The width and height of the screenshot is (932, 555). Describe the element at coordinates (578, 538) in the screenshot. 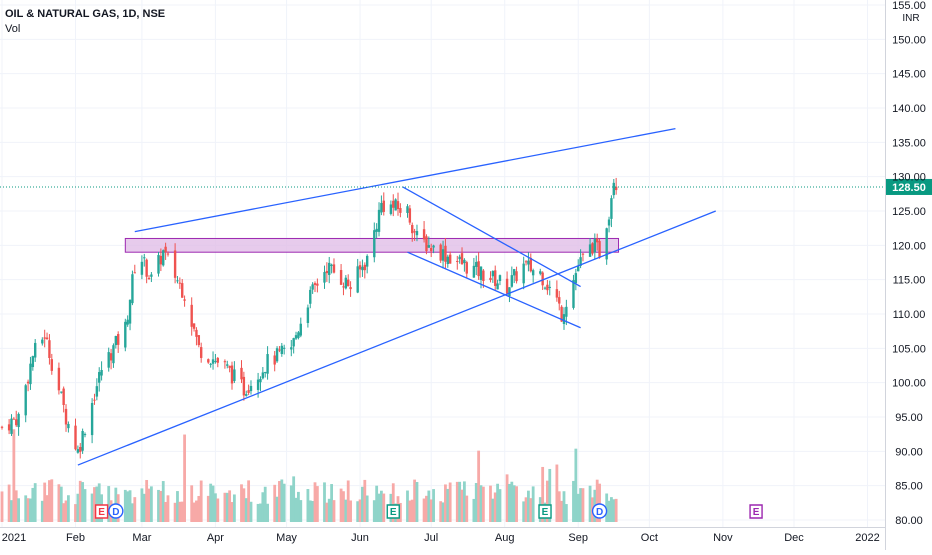

I see `time-tick-label: Sep` at that location.